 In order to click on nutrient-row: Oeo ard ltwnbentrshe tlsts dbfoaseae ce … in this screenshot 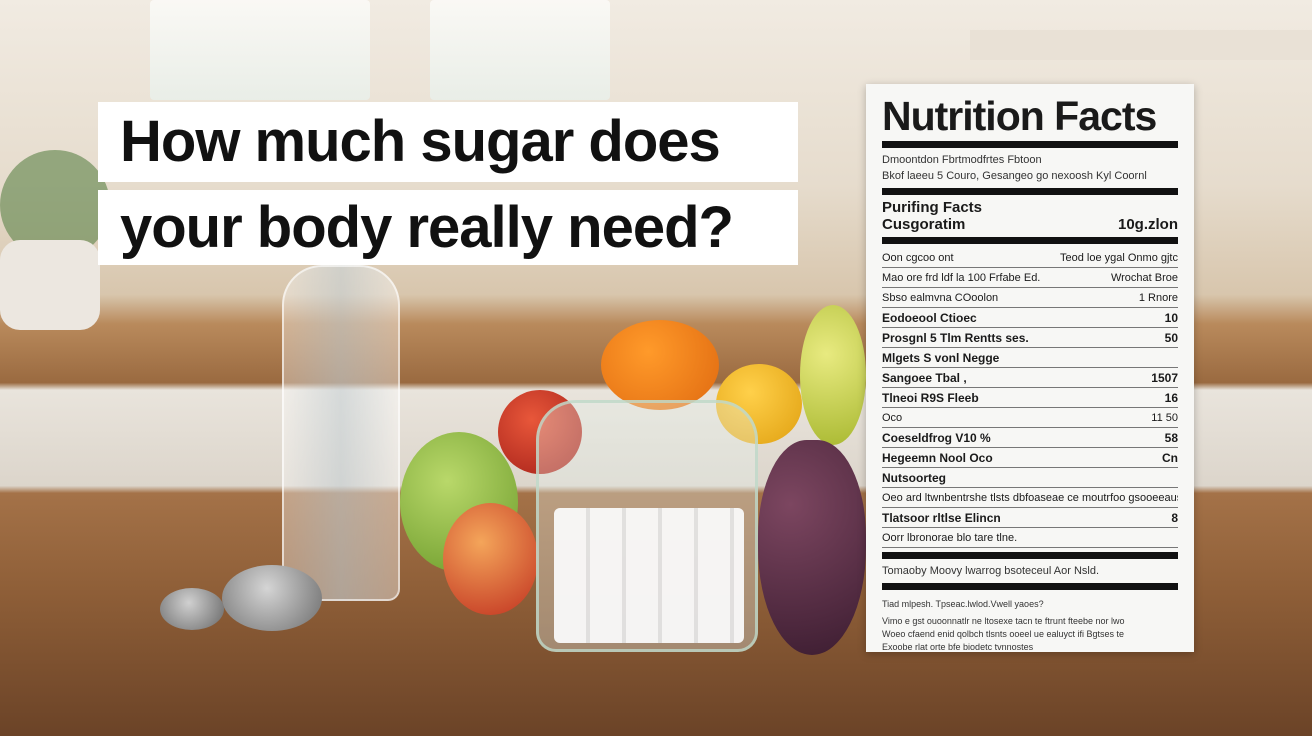, I will do `click(1030, 498)`.